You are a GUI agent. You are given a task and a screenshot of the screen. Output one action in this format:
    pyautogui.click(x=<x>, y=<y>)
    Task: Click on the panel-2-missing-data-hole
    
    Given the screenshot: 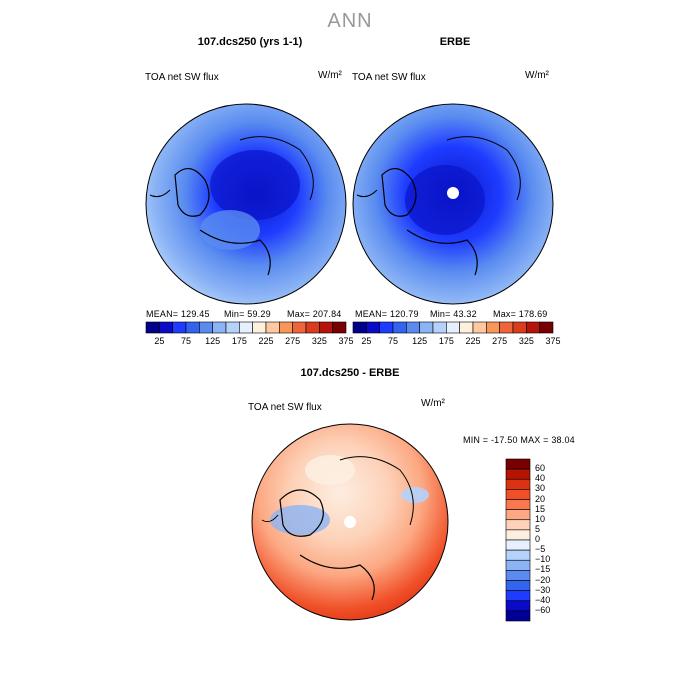 What is the action you would take?
    pyautogui.click(x=453, y=193)
    